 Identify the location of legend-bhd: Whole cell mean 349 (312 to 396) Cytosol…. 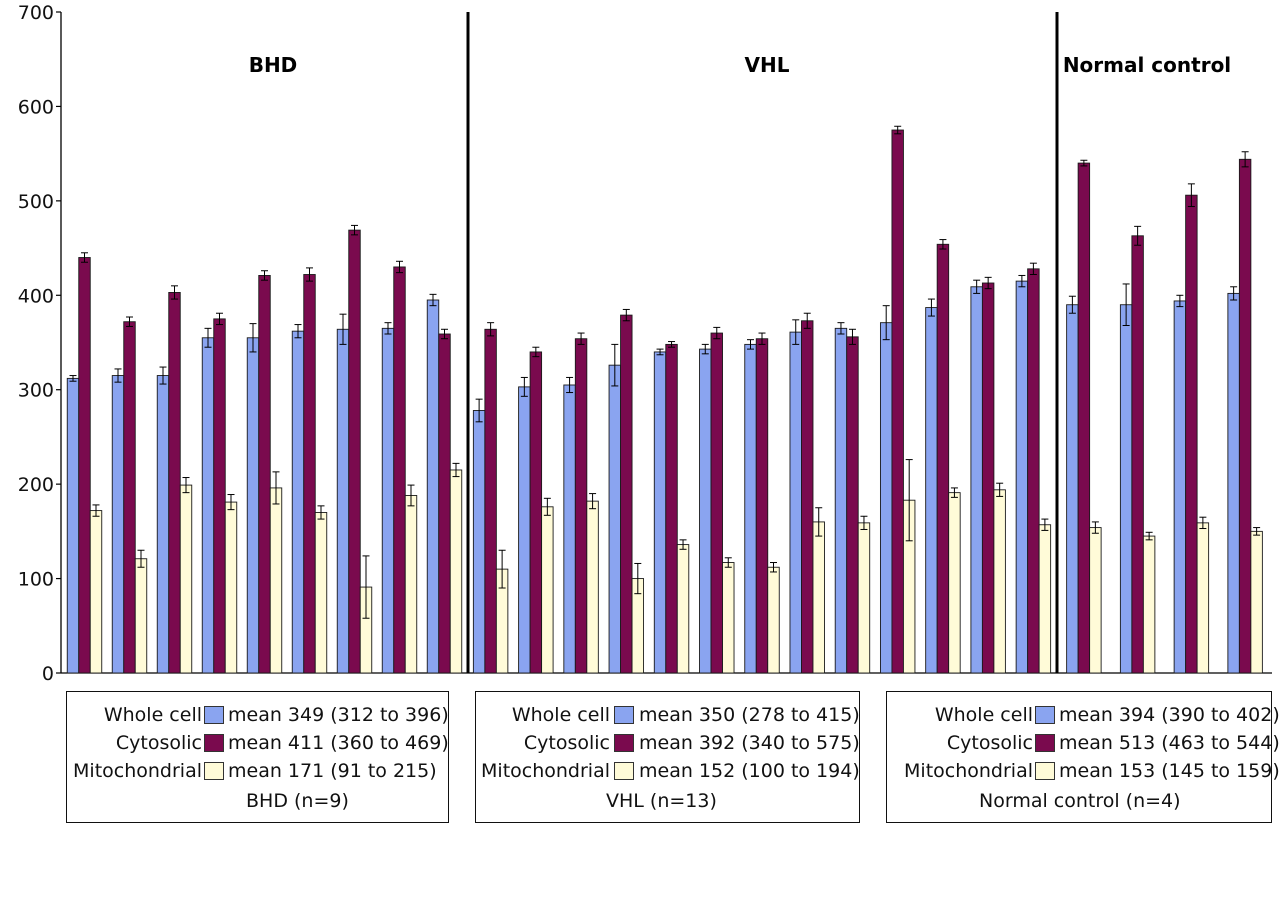
(257, 757).